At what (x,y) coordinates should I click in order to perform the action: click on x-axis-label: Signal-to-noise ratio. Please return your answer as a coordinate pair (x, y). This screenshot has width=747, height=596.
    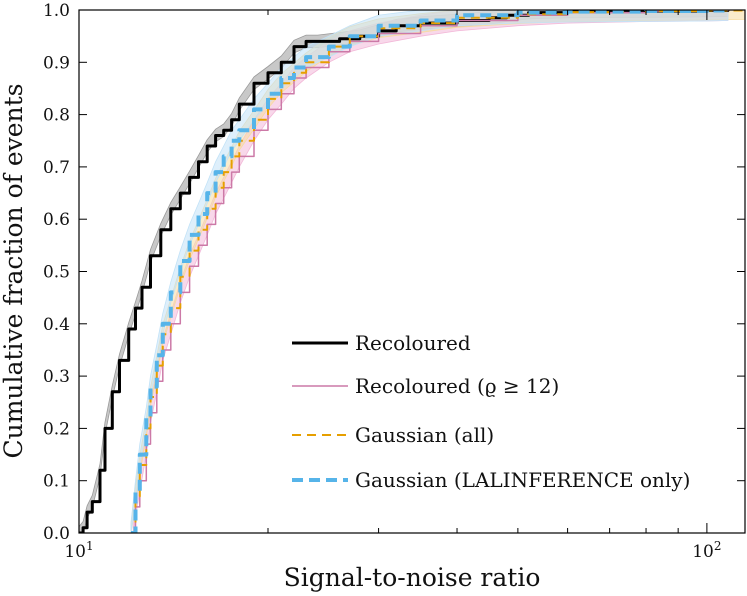
    Looking at the image, I should click on (412, 577).